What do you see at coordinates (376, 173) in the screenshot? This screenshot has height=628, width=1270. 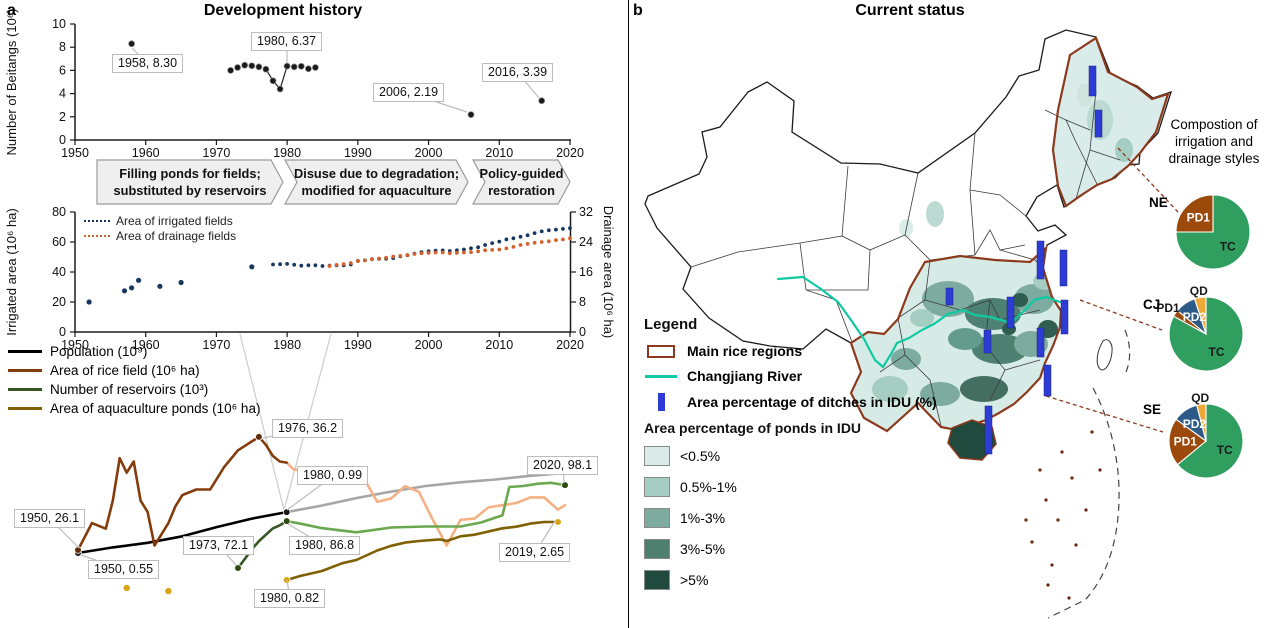 I see `era-box-text: Disuse due to degradation;` at bounding box center [376, 173].